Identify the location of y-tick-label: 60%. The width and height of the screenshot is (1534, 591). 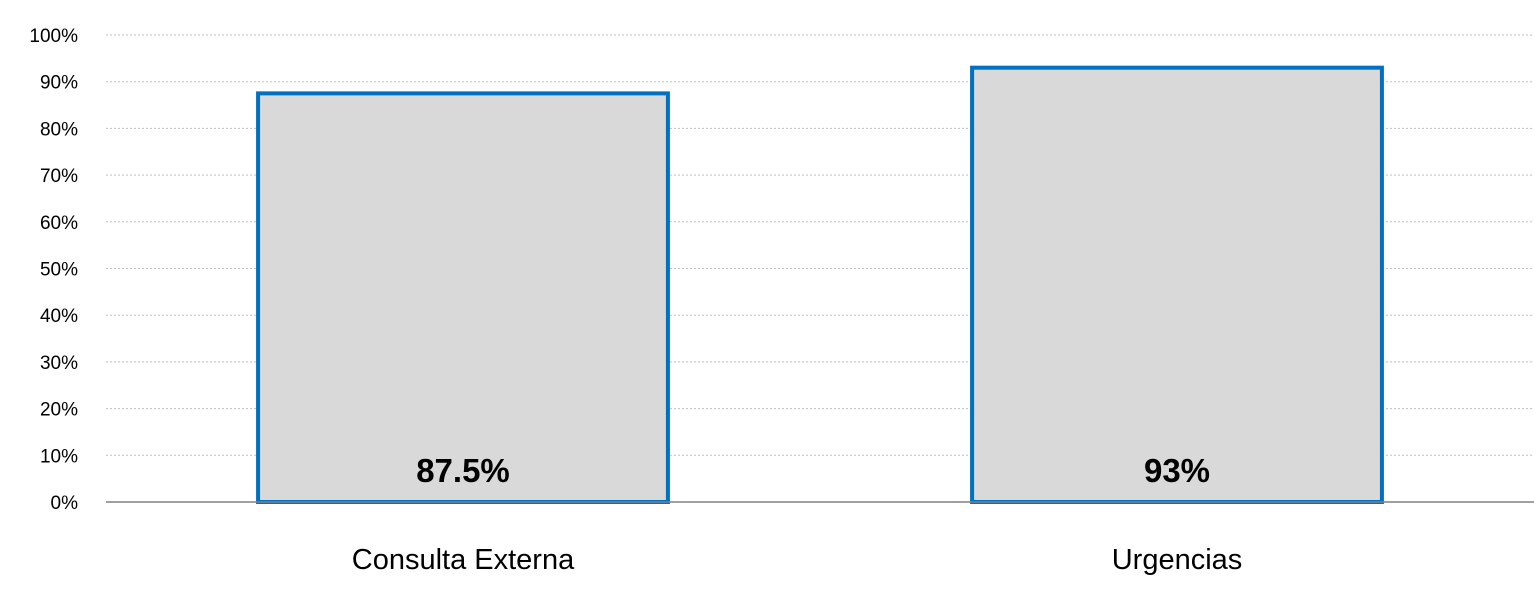
(59, 223).